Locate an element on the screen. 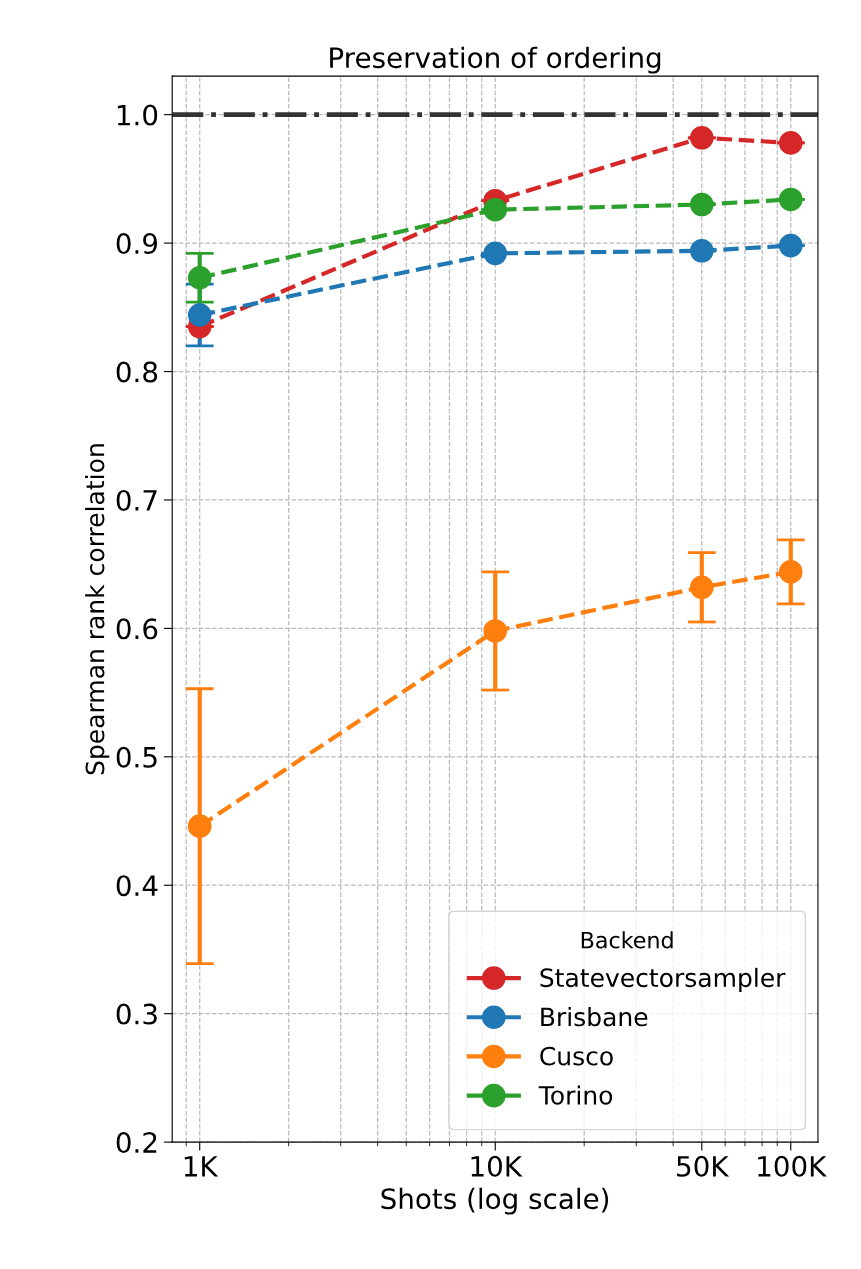  y-tick-label: 0.9 is located at coordinates (137, 244).